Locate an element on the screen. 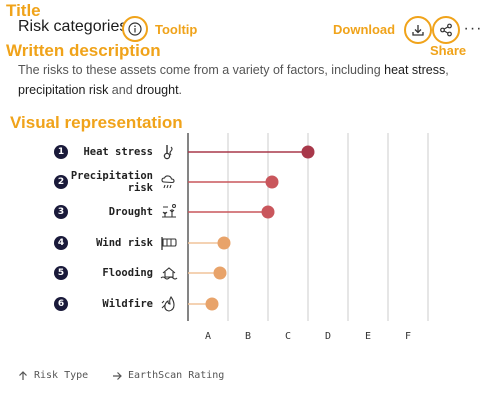  x-tick-label: F is located at coordinates (408, 336).